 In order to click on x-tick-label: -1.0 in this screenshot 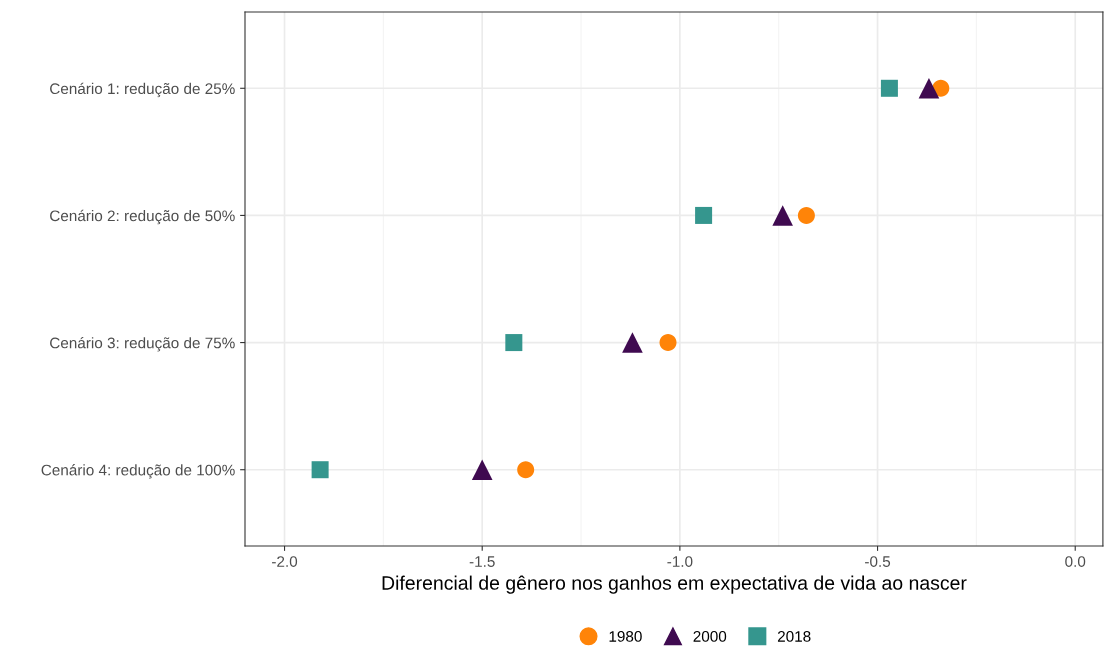, I will do `click(680, 561)`.